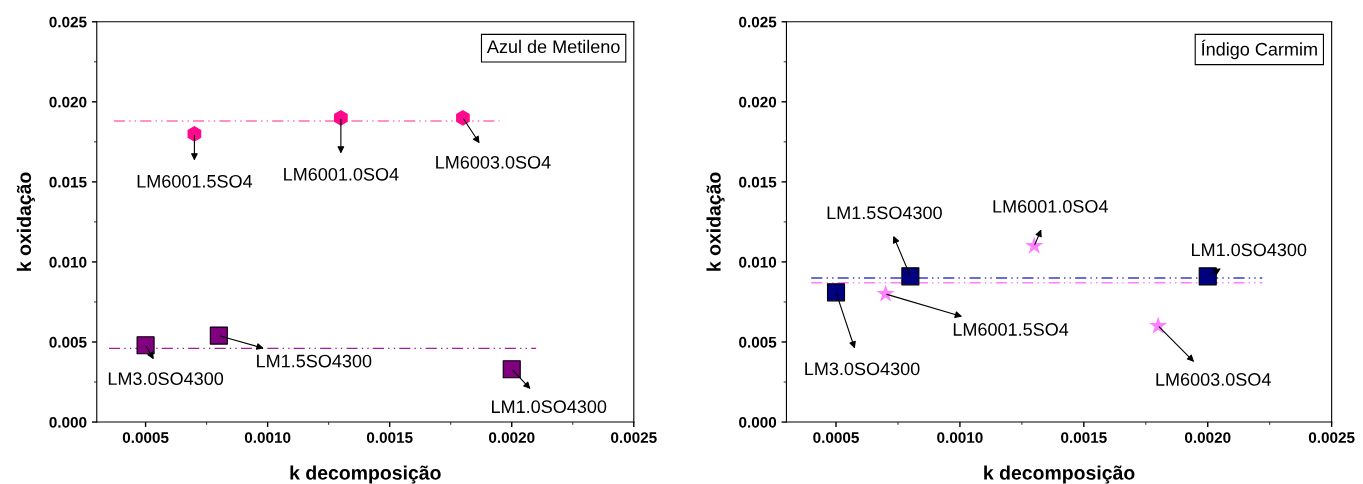 The width and height of the screenshot is (1363, 484). Describe the element at coordinates (1259, 49) in the screenshot. I see `text: Índigo Carmim` at that location.